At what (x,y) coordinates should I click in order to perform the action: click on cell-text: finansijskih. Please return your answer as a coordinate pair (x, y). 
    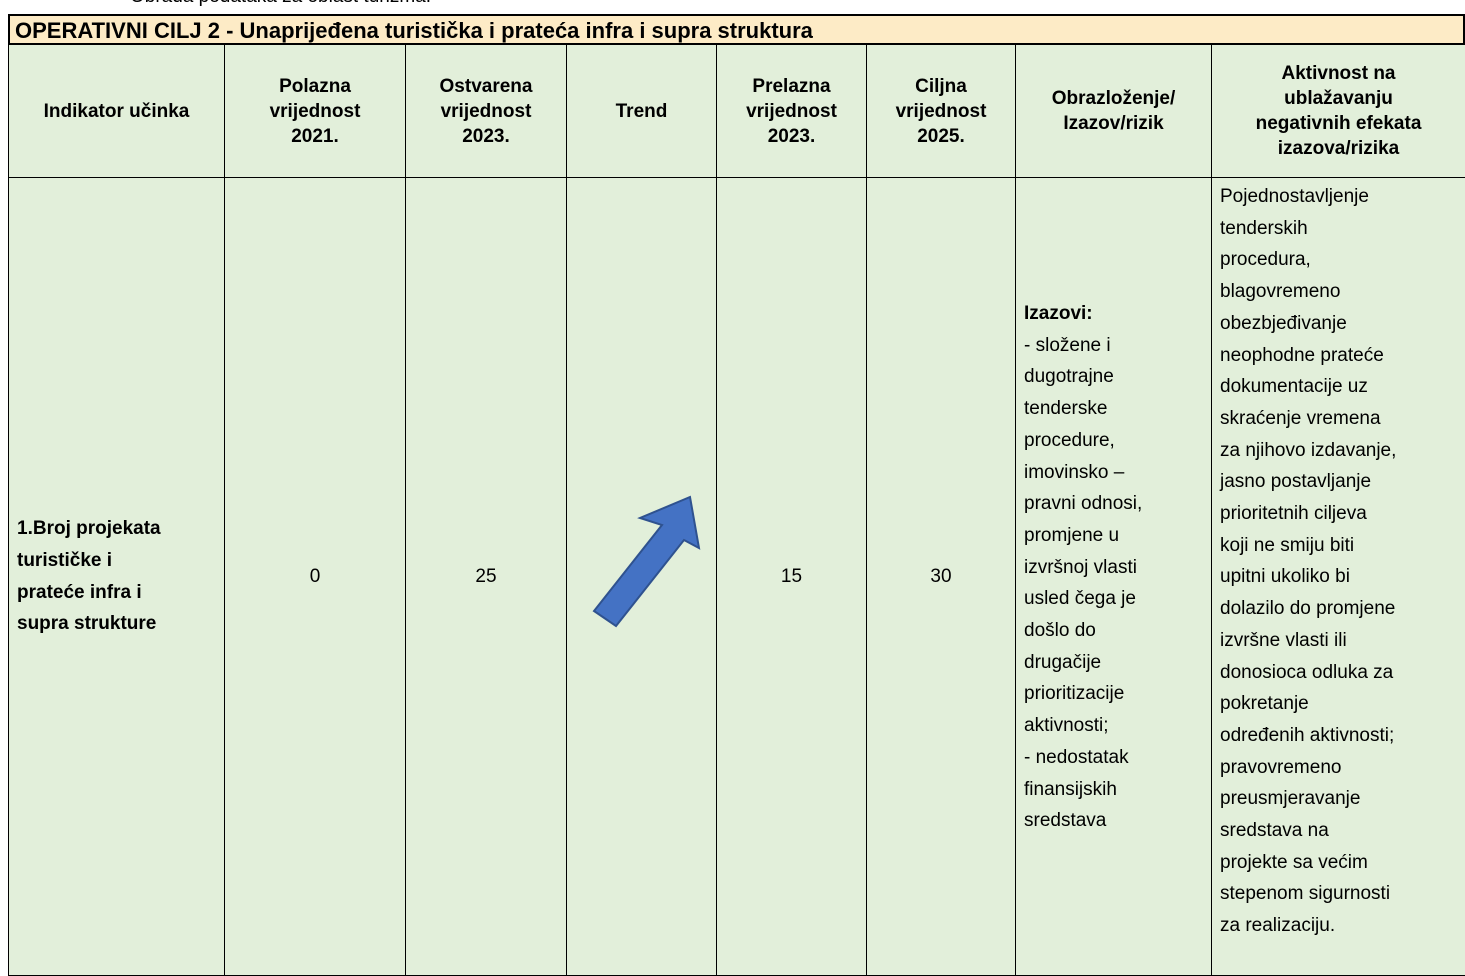
    Looking at the image, I should click on (1070, 789).